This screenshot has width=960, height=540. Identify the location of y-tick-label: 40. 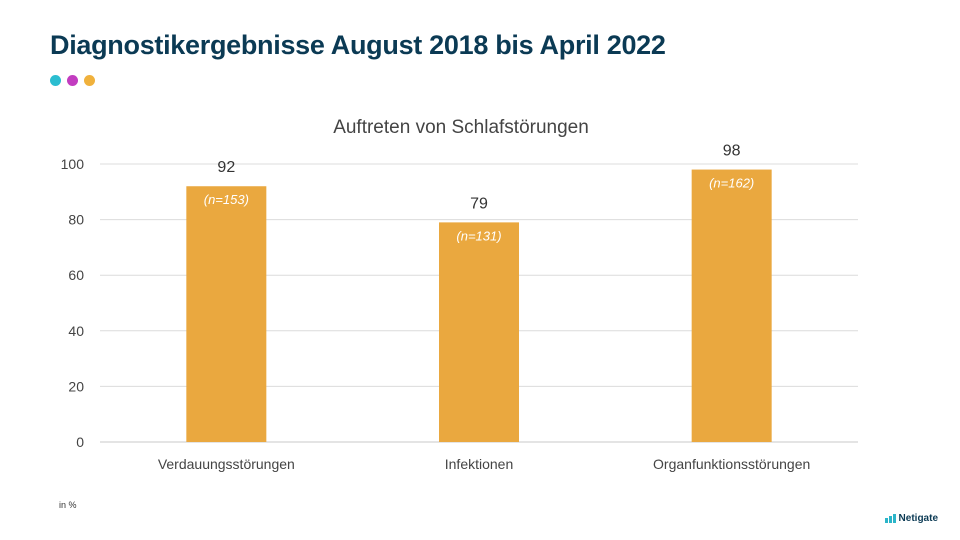
(76, 331).